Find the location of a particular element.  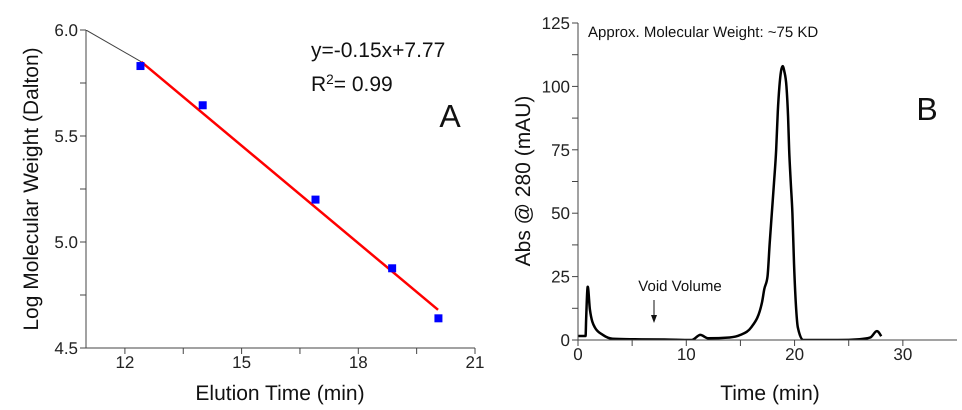

annotation: R$^{2}$= 0.99 is located at coordinates (352, 84).